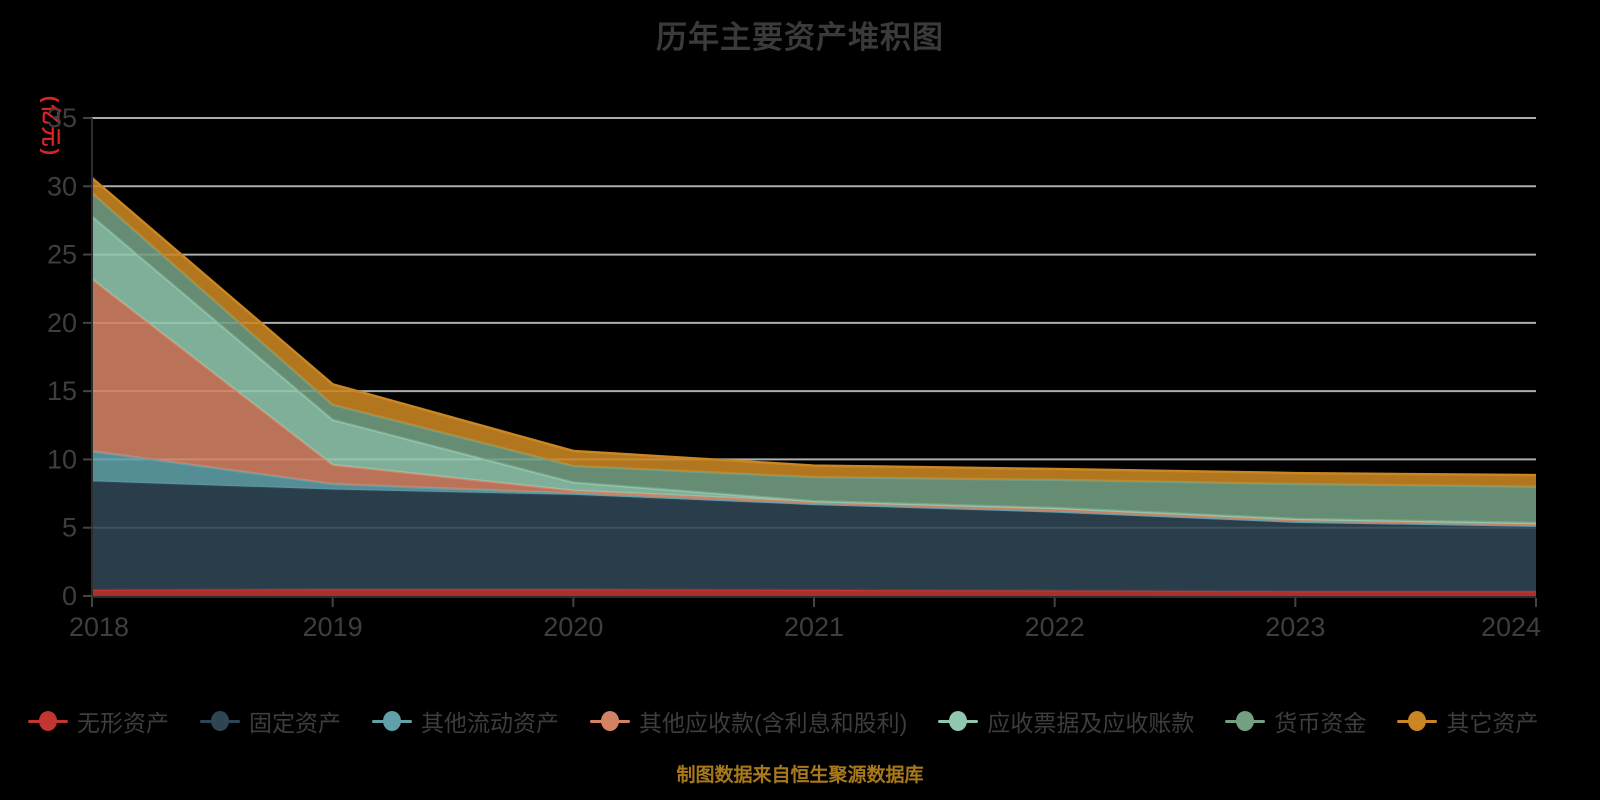  I want to click on legend-item-2: 固定资产, so click(270, 721).